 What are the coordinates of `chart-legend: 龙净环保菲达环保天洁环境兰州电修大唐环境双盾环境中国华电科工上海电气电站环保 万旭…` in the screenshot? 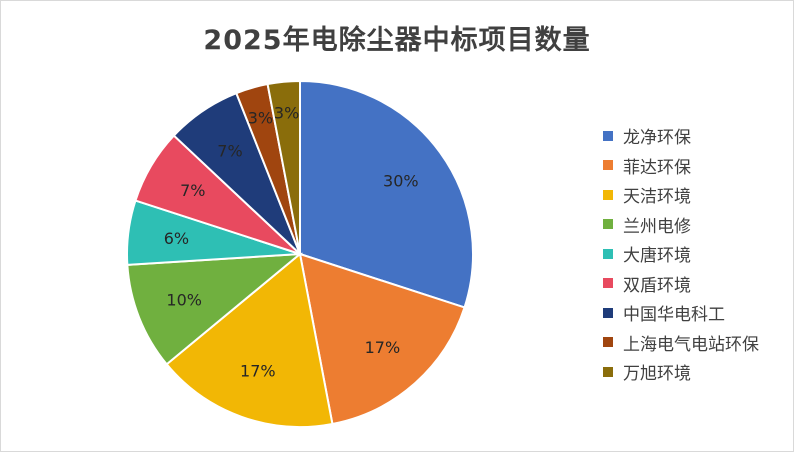 It's located at (681, 254).